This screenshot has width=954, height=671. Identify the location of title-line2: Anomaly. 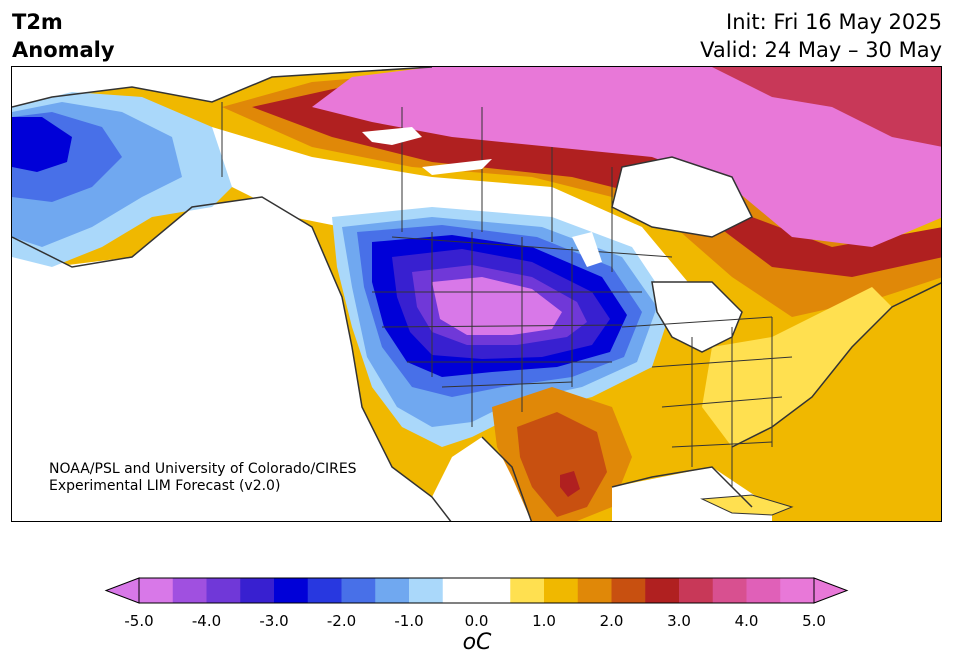
(63, 50).